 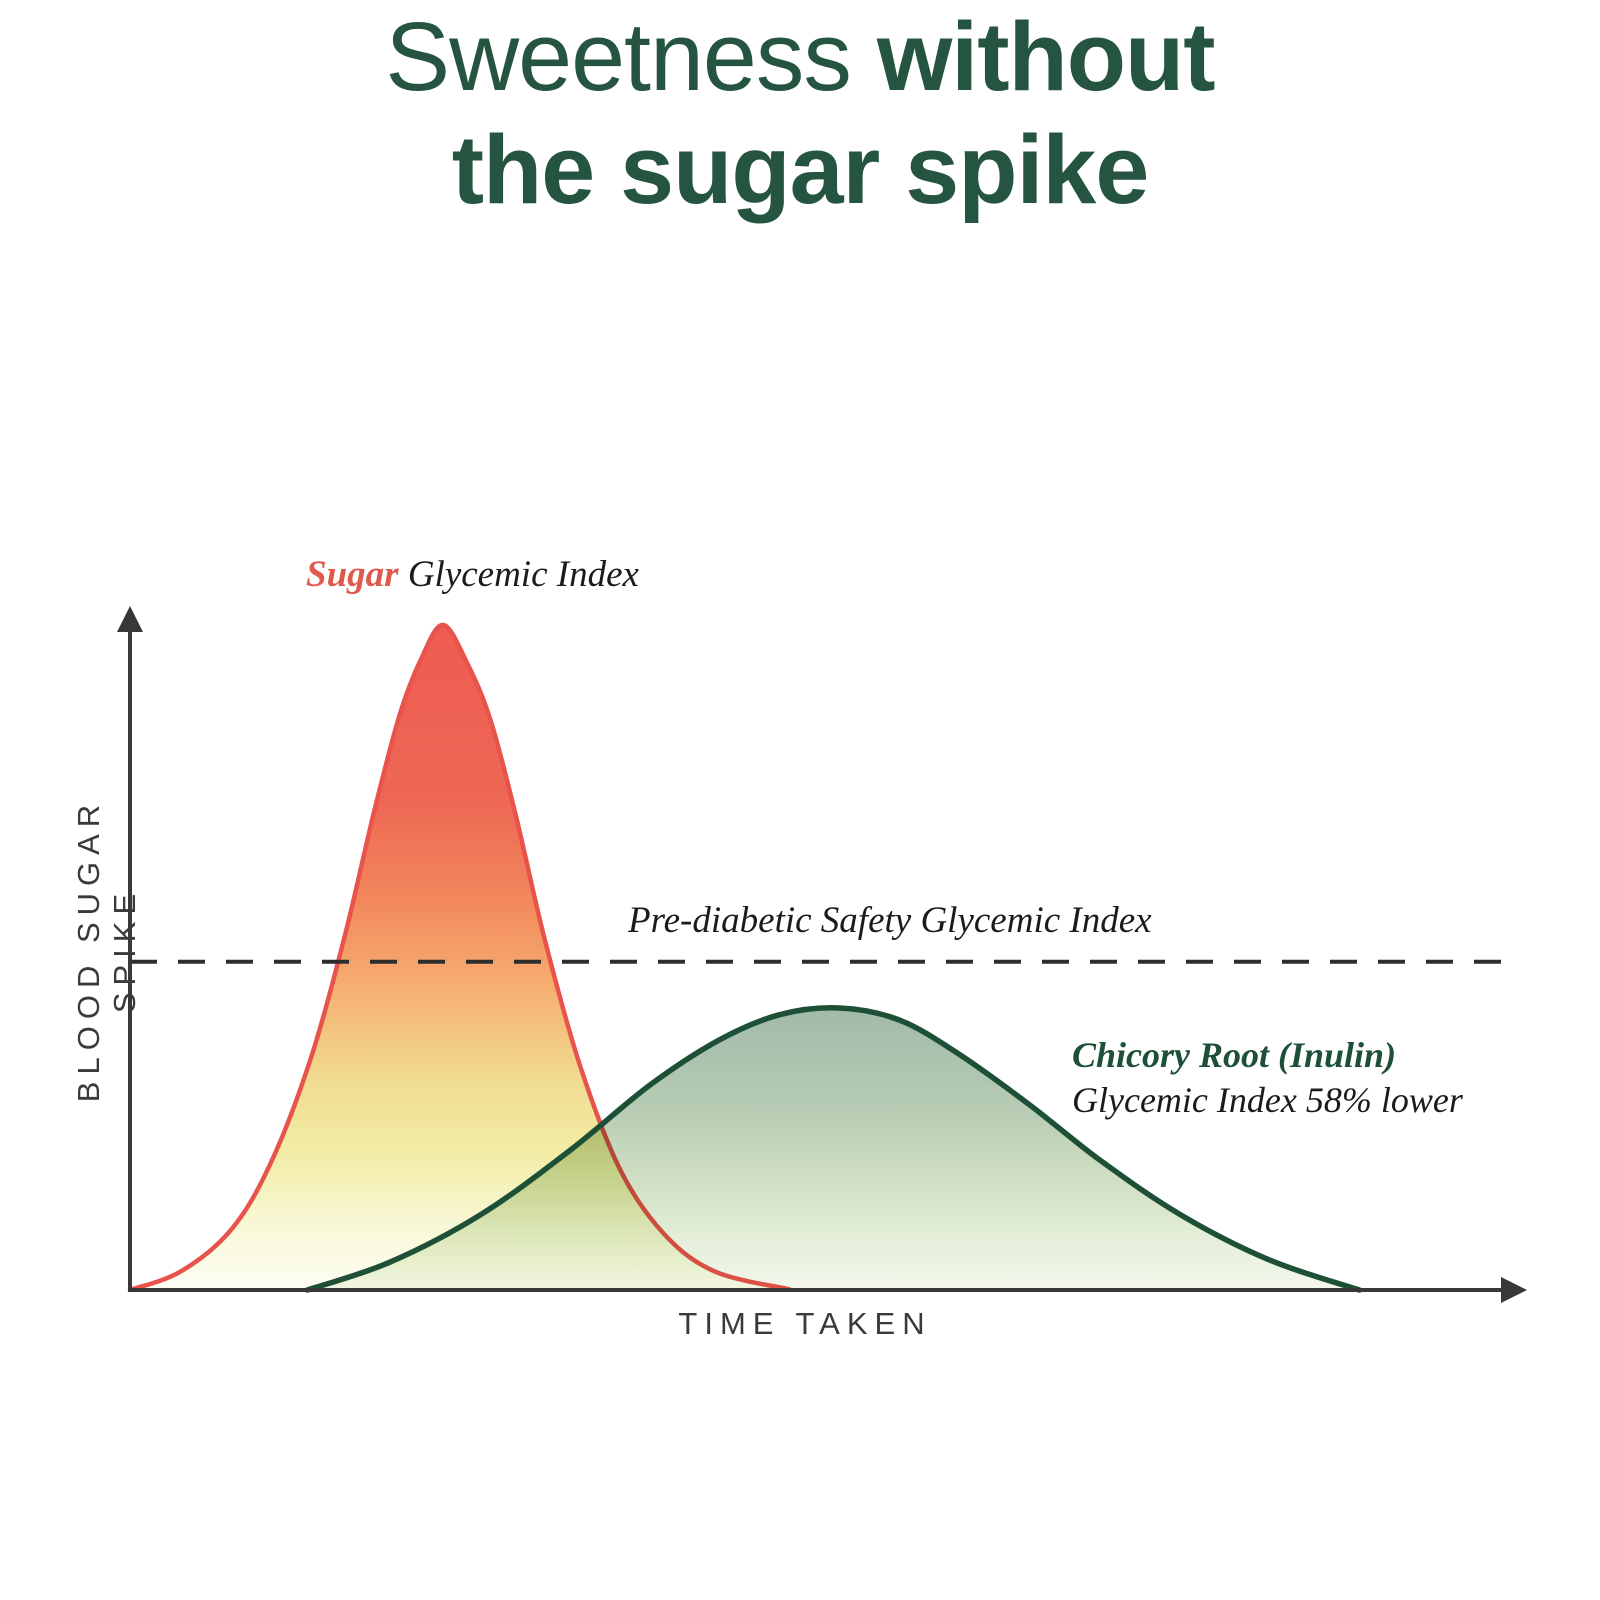 What do you see at coordinates (890, 920) in the screenshot?
I see `safety-threshold-label: Pre-diabetic Safety Glycemic Index` at bounding box center [890, 920].